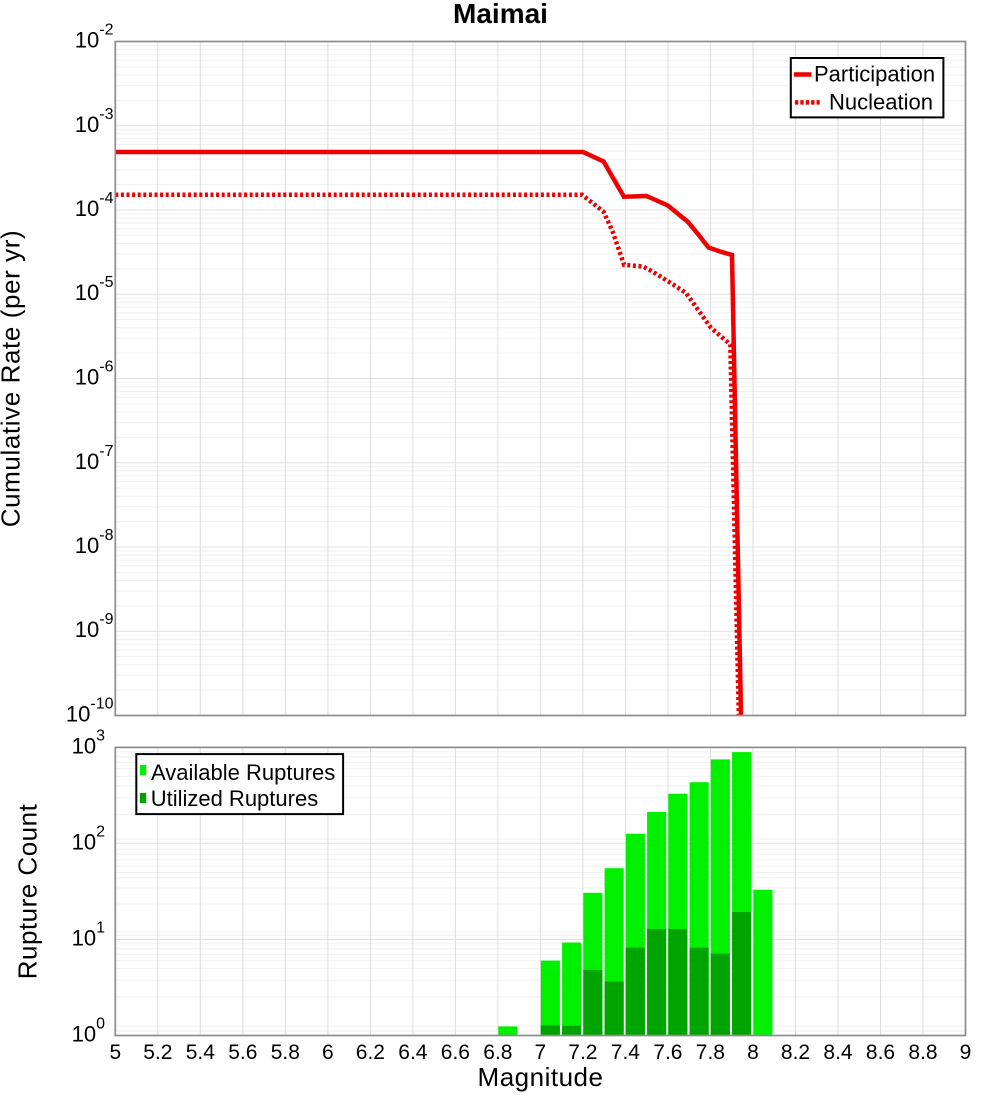  I want to click on svg-text: 5, so click(115, 1052).